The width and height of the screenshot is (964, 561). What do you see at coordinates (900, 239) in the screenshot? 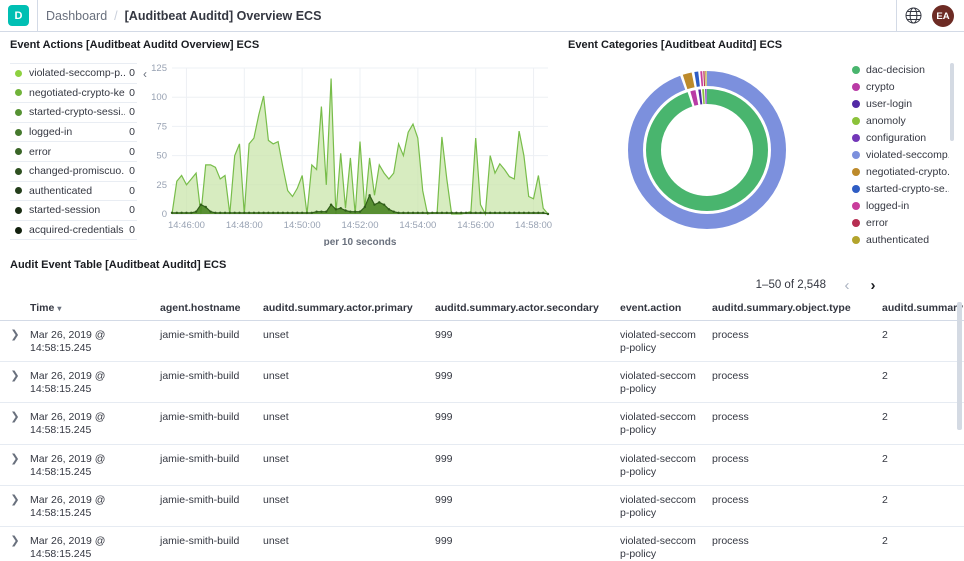
I see `legend-item: authenticated` at bounding box center [900, 239].